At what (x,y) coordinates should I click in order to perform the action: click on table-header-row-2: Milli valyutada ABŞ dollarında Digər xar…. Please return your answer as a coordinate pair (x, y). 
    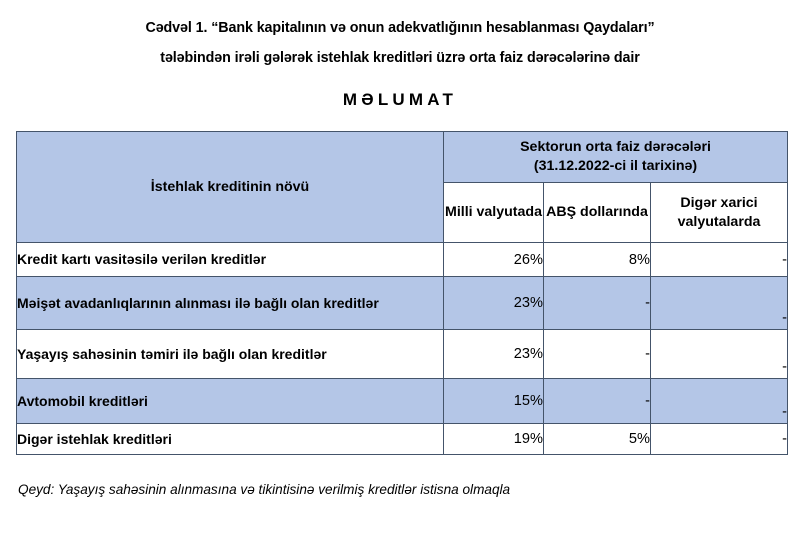
    Looking at the image, I should click on (402, 212).